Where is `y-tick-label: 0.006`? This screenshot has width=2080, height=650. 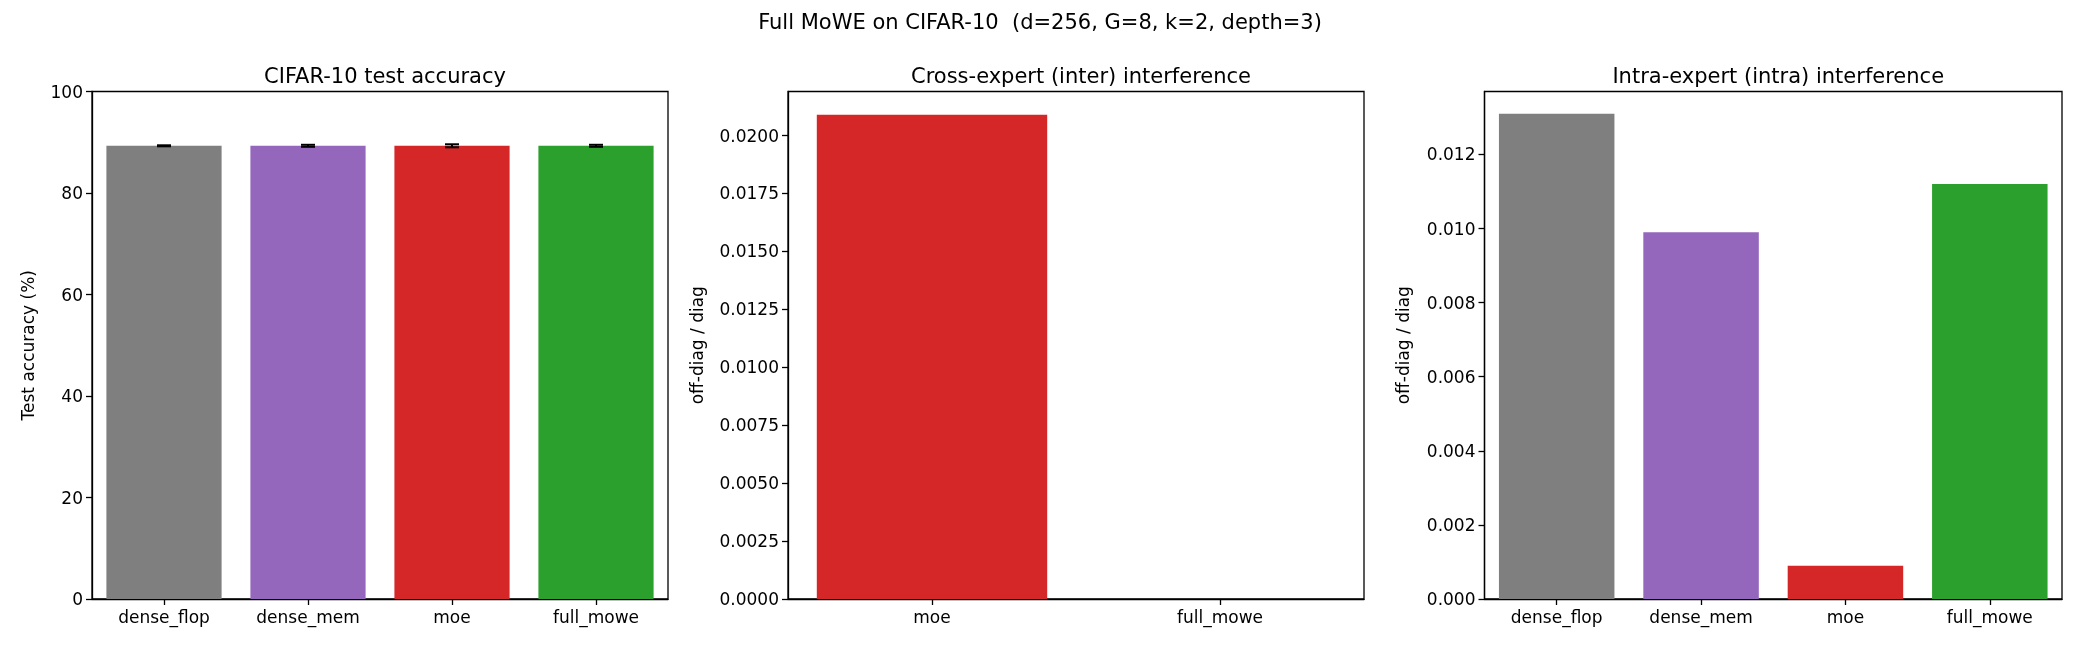
y-tick-label: 0.006 is located at coordinates (1451, 376).